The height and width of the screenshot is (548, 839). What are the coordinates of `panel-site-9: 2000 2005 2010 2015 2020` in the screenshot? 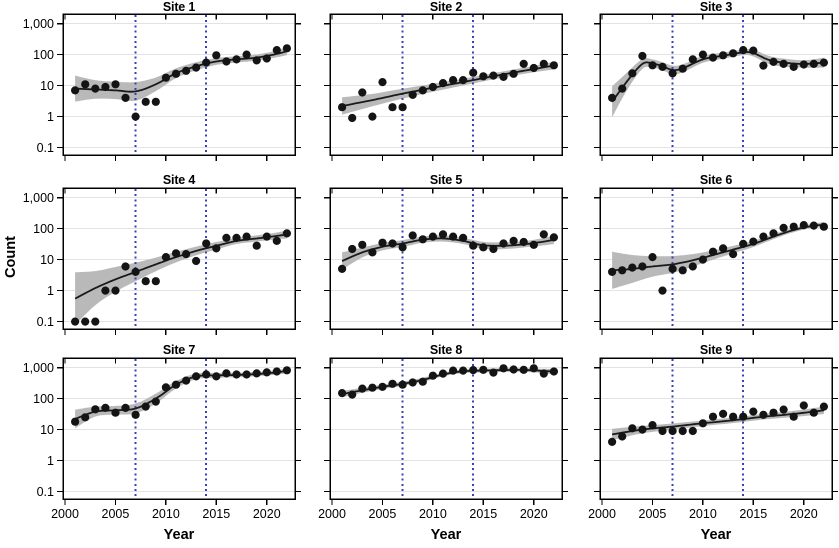 It's located at (713, 439).